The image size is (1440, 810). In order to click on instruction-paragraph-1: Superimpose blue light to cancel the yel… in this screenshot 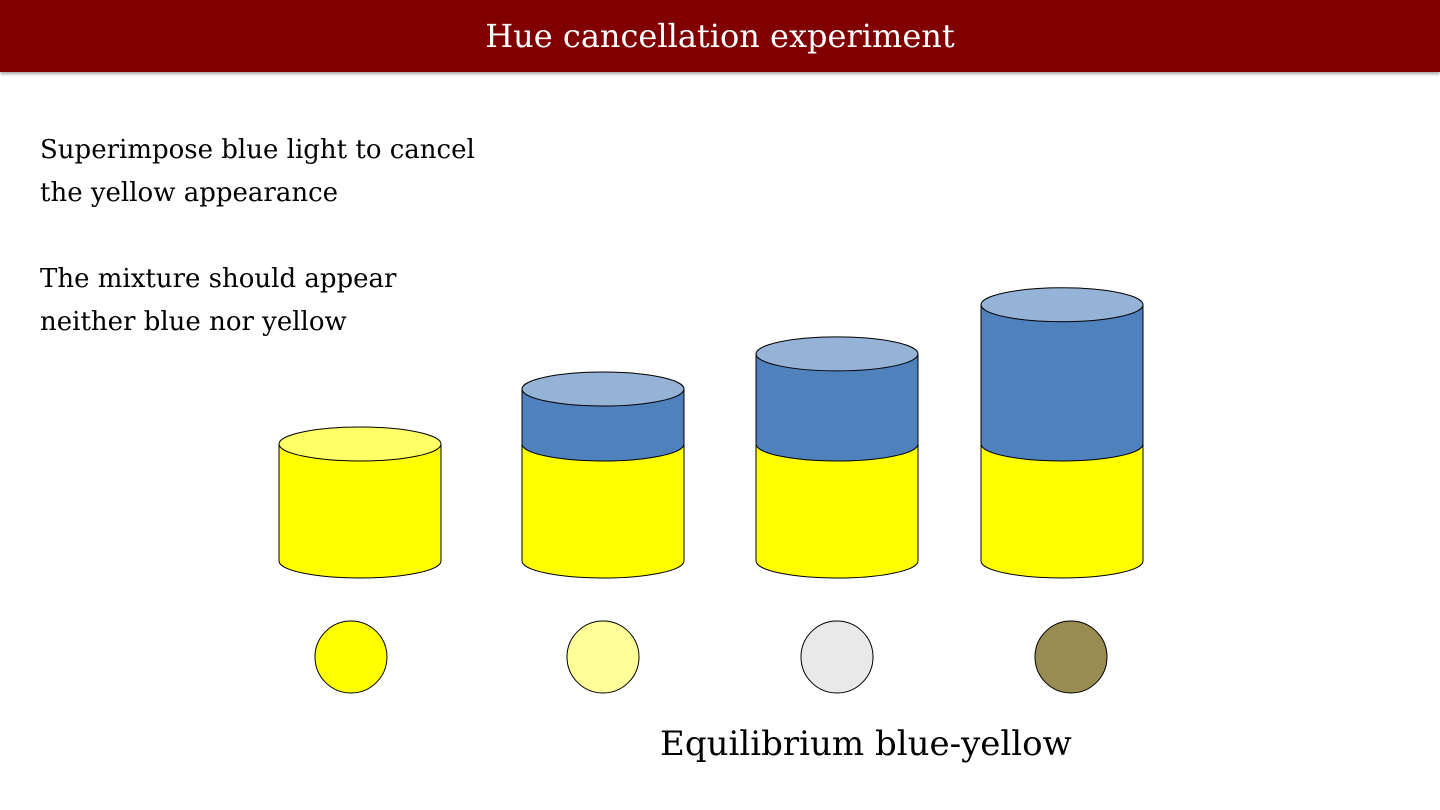, I will do `click(280, 172)`.